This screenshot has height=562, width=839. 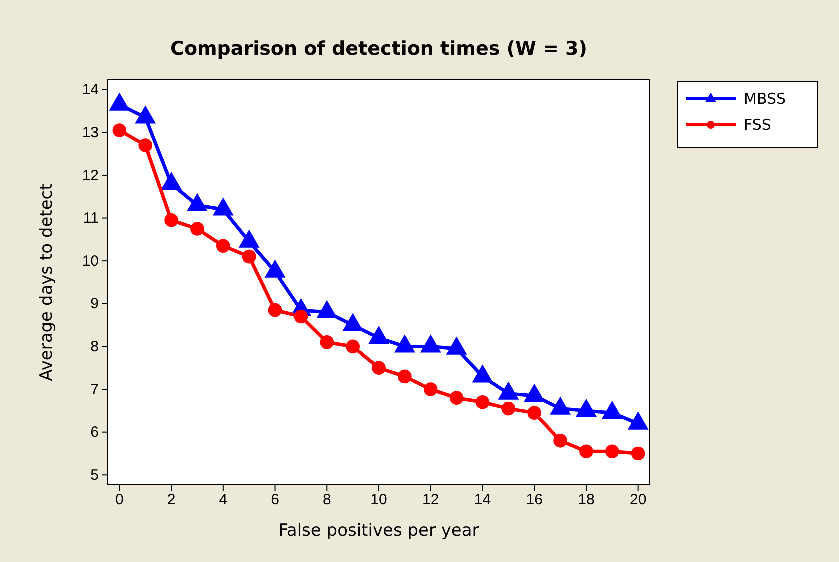 I want to click on x-tick-label: 6, so click(x=275, y=500).